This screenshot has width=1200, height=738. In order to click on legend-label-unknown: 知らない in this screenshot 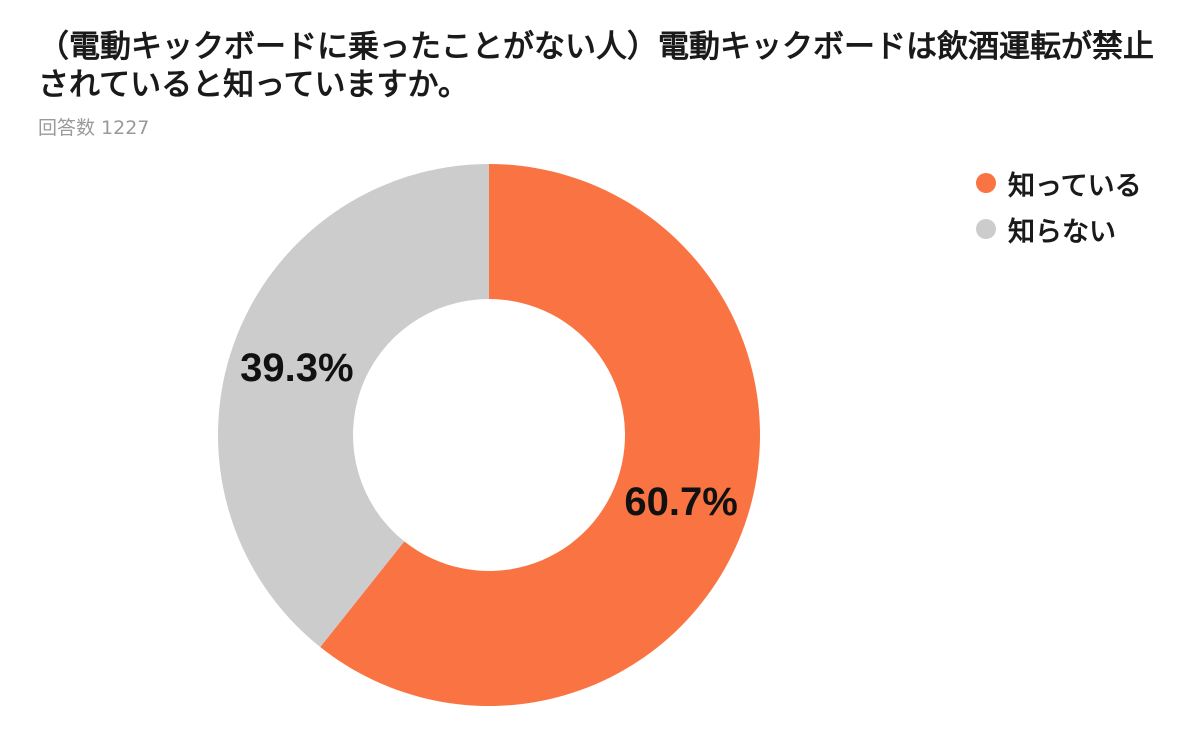, I will do `click(1062, 232)`.